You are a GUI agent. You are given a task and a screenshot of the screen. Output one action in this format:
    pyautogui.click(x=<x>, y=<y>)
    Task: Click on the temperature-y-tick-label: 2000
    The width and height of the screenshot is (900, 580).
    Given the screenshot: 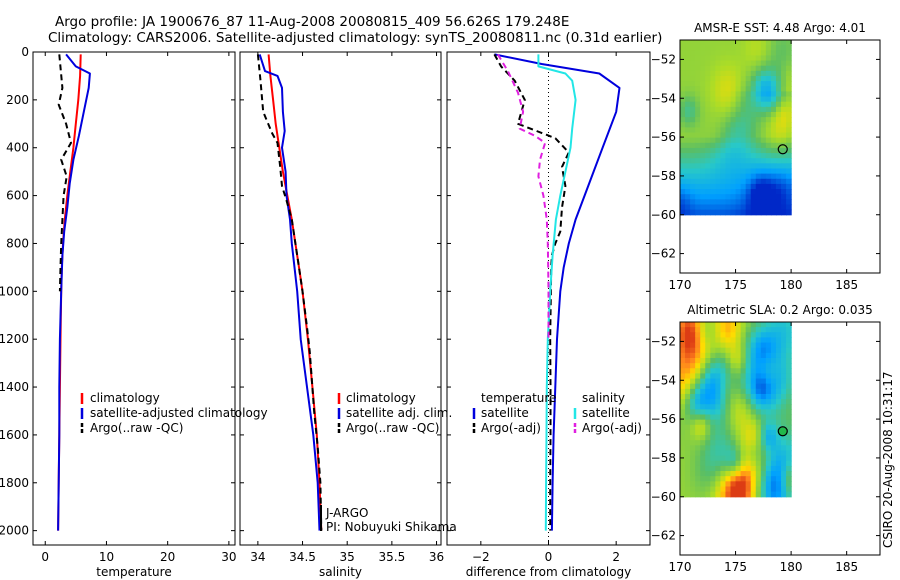 What is the action you would take?
    pyautogui.click(x=14, y=531)
    